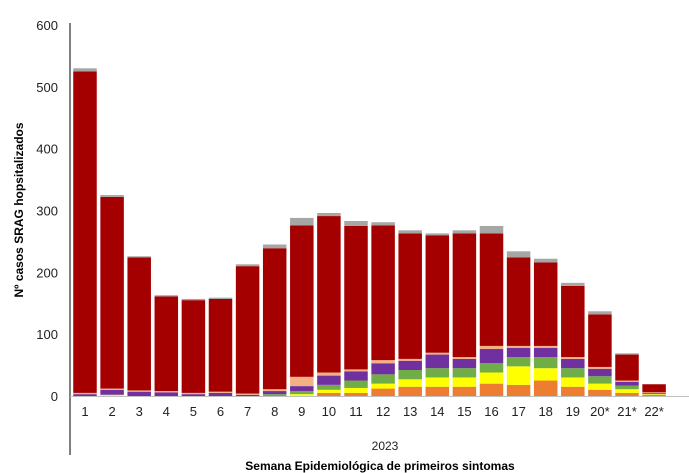 The height and width of the screenshot is (473, 689). I want to click on x-tick-label: 1, so click(84, 411).